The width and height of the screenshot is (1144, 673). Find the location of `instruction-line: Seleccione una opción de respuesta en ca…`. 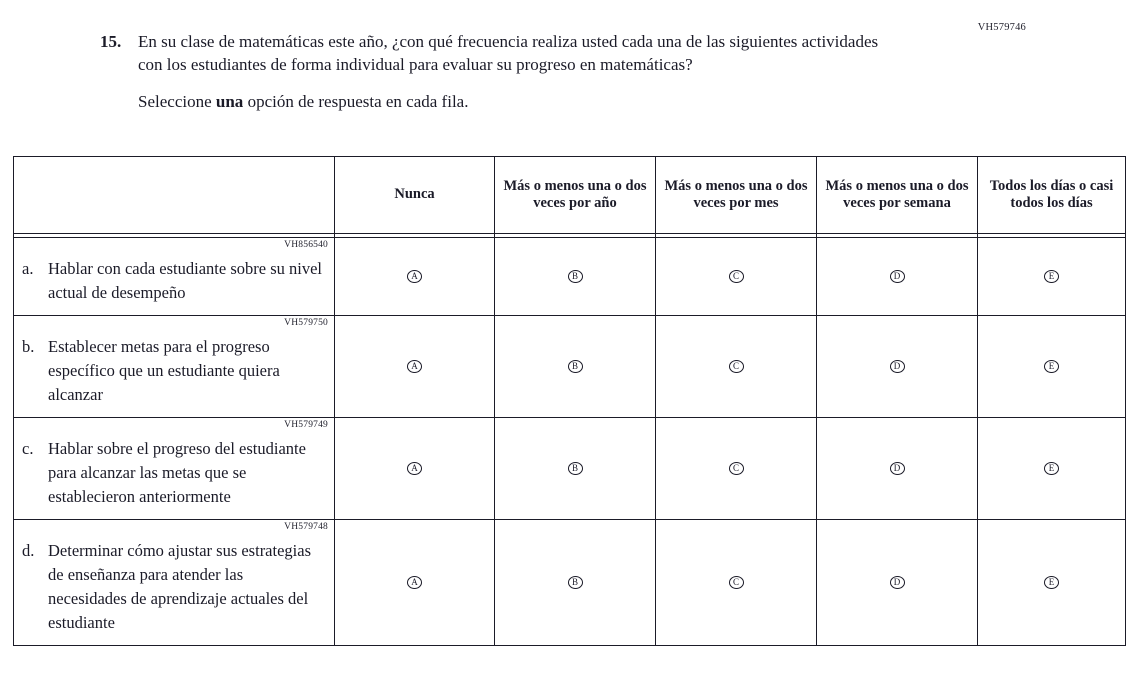

instruction-line: Seleccione una opción de respuesta en ca… is located at coordinates (519, 101).